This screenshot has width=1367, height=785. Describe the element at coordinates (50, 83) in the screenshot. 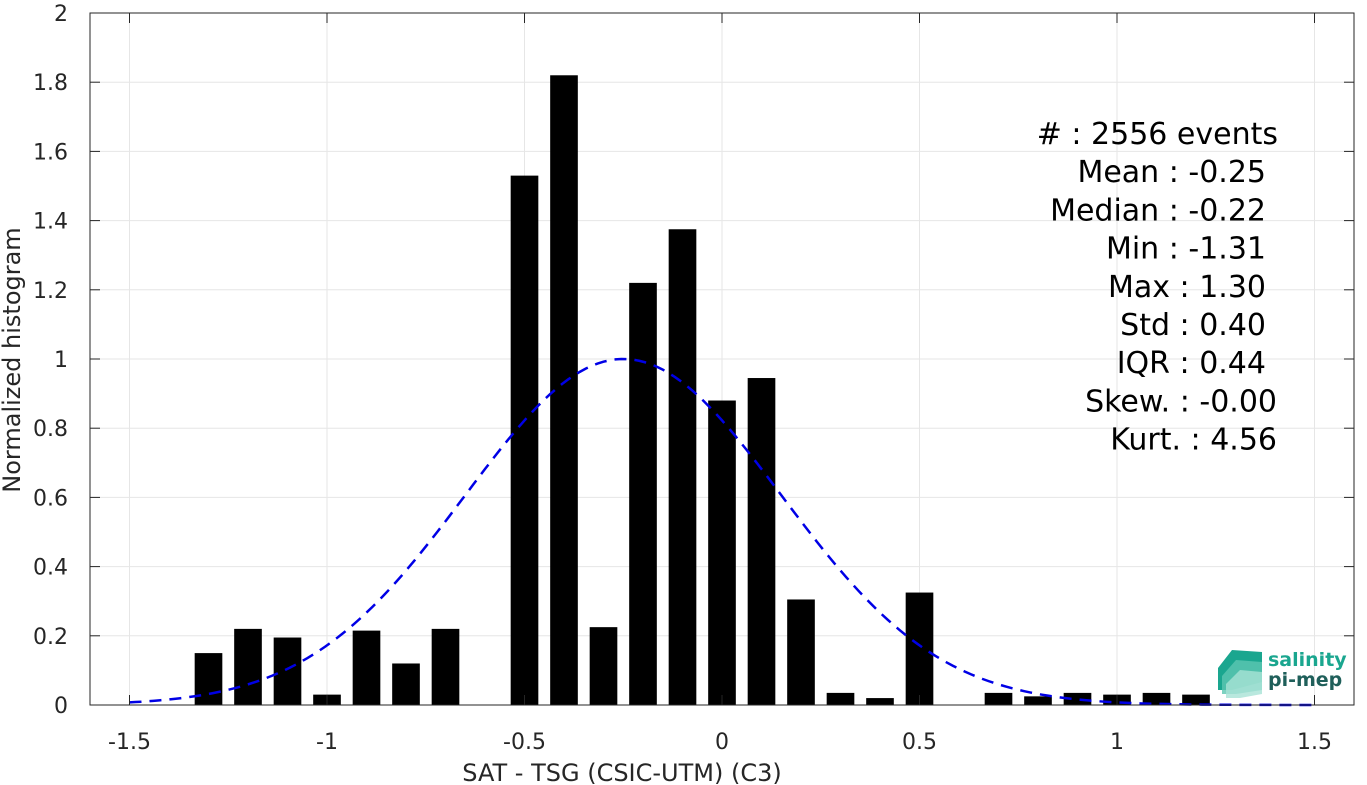

I see `y-tick-label: 1.8` at that location.